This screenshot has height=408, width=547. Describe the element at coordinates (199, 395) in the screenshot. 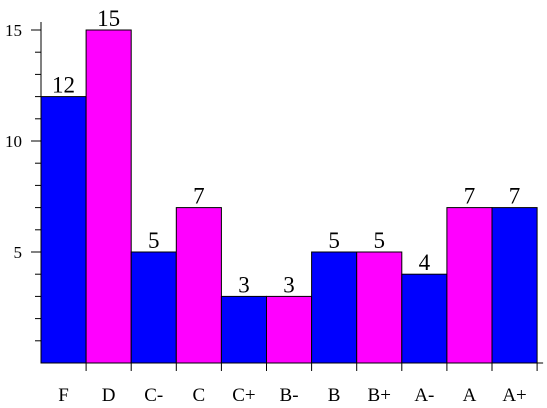

I see `x-tick-label-C: C` at that location.